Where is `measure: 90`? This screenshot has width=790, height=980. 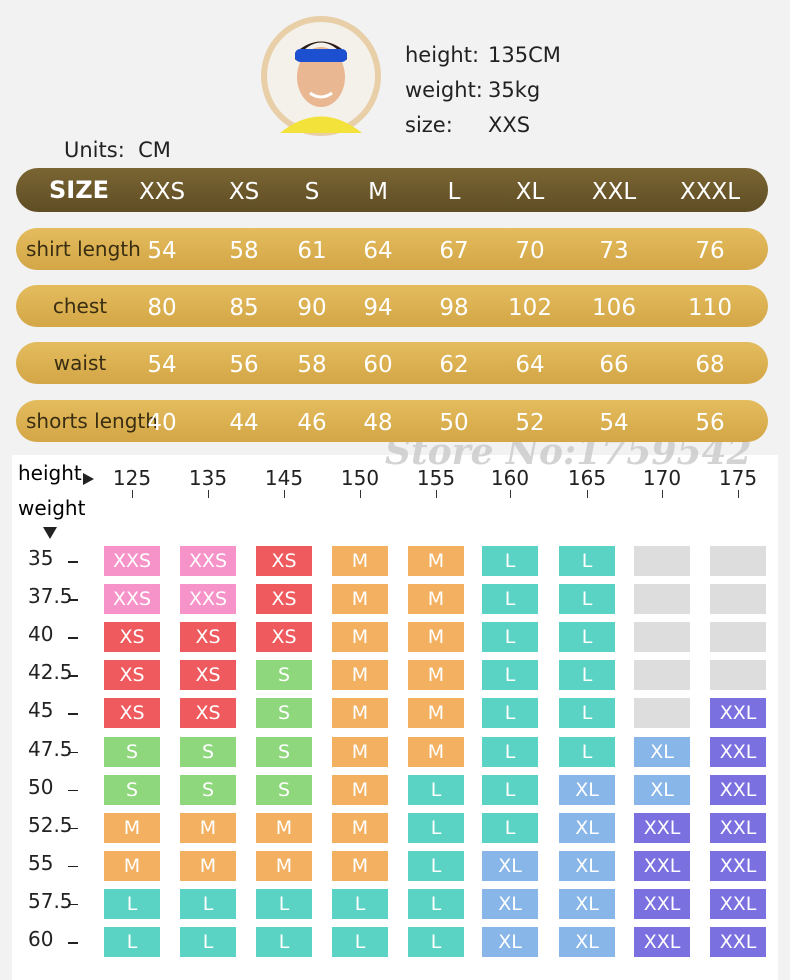 measure: 90 is located at coordinates (312, 308).